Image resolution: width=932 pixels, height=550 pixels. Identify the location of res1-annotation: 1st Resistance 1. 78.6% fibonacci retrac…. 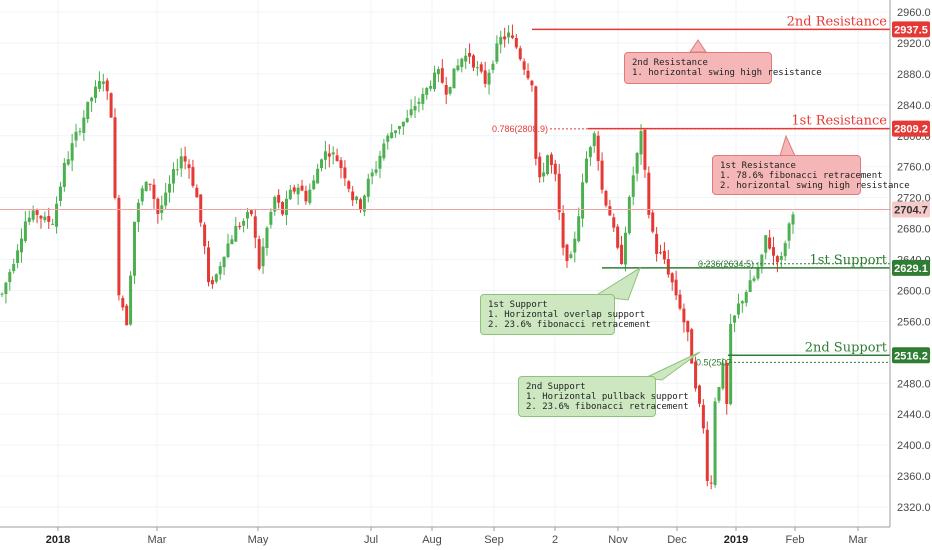
(811, 175).